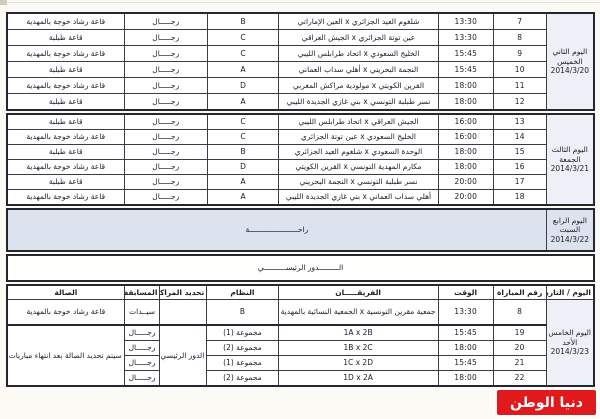 The image size is (600, 419). I want to click on cell-match-no: 13, so click(519, 121).